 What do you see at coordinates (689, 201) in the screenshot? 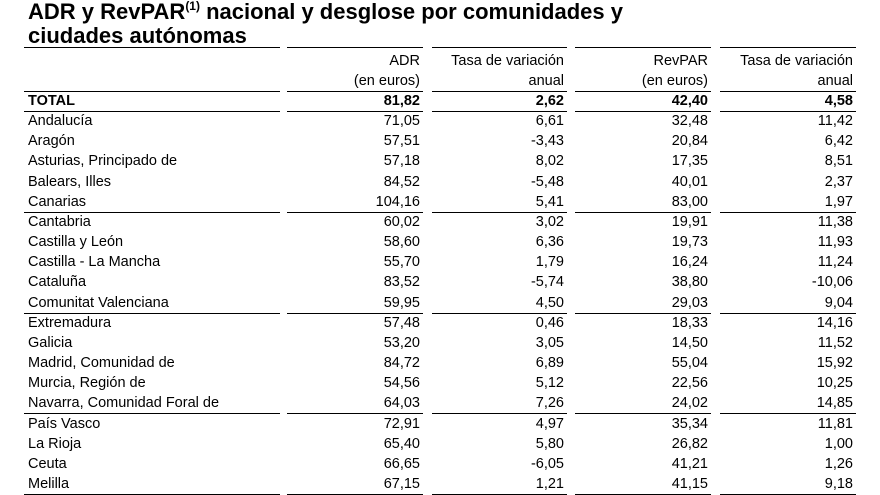
I see `cell-value: 83,00` at bounding box center [689, 201].